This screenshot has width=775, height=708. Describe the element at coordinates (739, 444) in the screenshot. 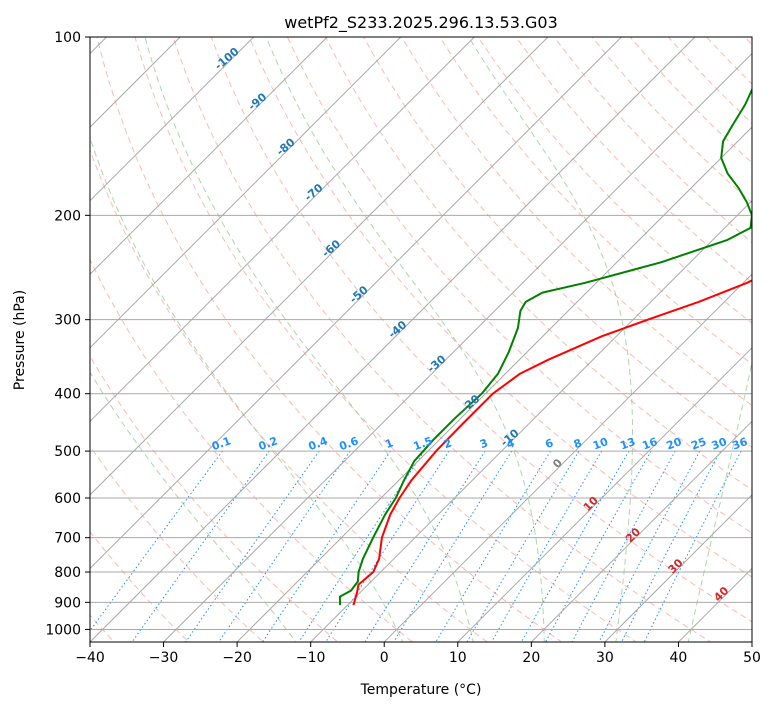

I see `mixing-ratio-label: 36` at that location.